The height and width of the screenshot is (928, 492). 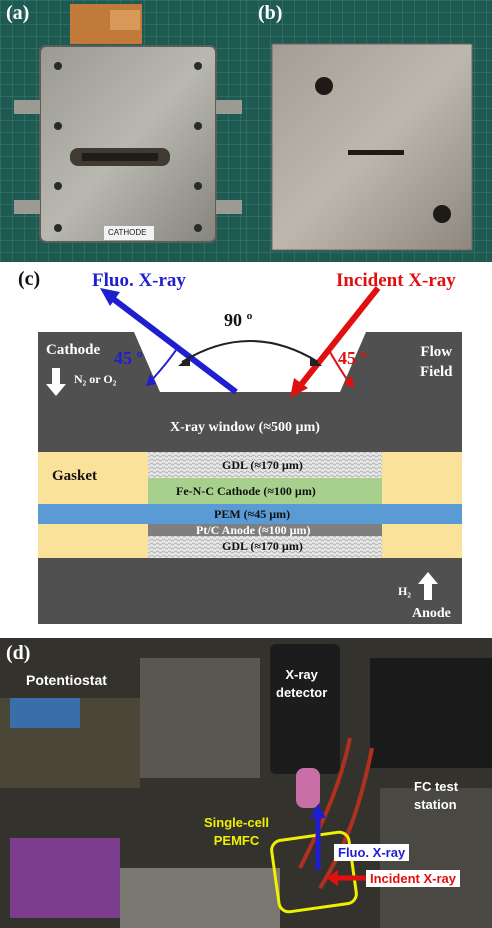 What do you see at coordinates (245, 428) in the screenshot?
I see `xray-window-label: X-ray window (≈500 µm)` at bounding box center [245, 428].